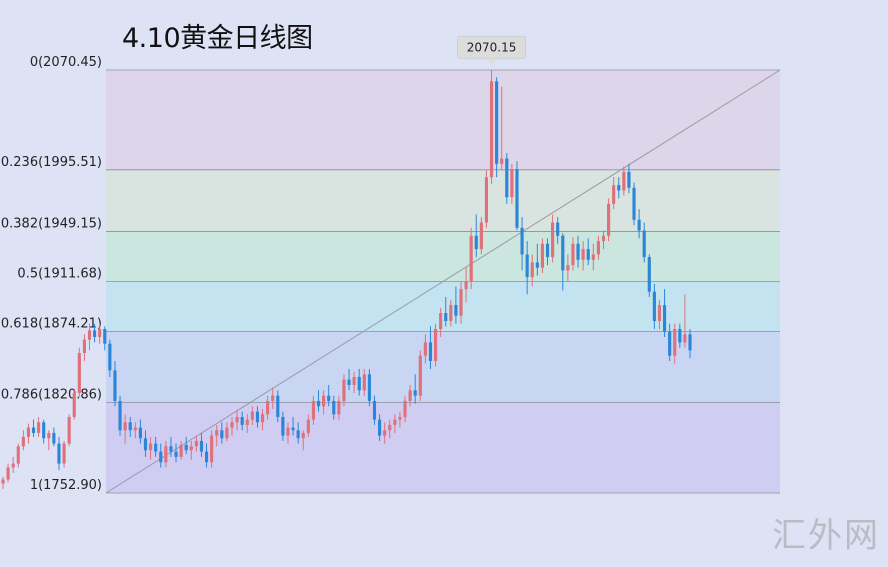  I want to click on fib-level-label-4: 0.618(1874.21), so click(51, 323).